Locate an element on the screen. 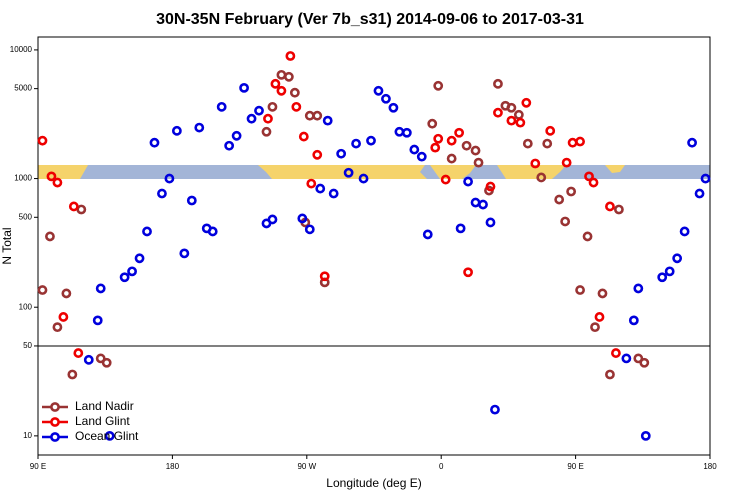 The width and height of the screenshot is (750, 500). x-tick-label: 0 is located at coordinates (441, 466).